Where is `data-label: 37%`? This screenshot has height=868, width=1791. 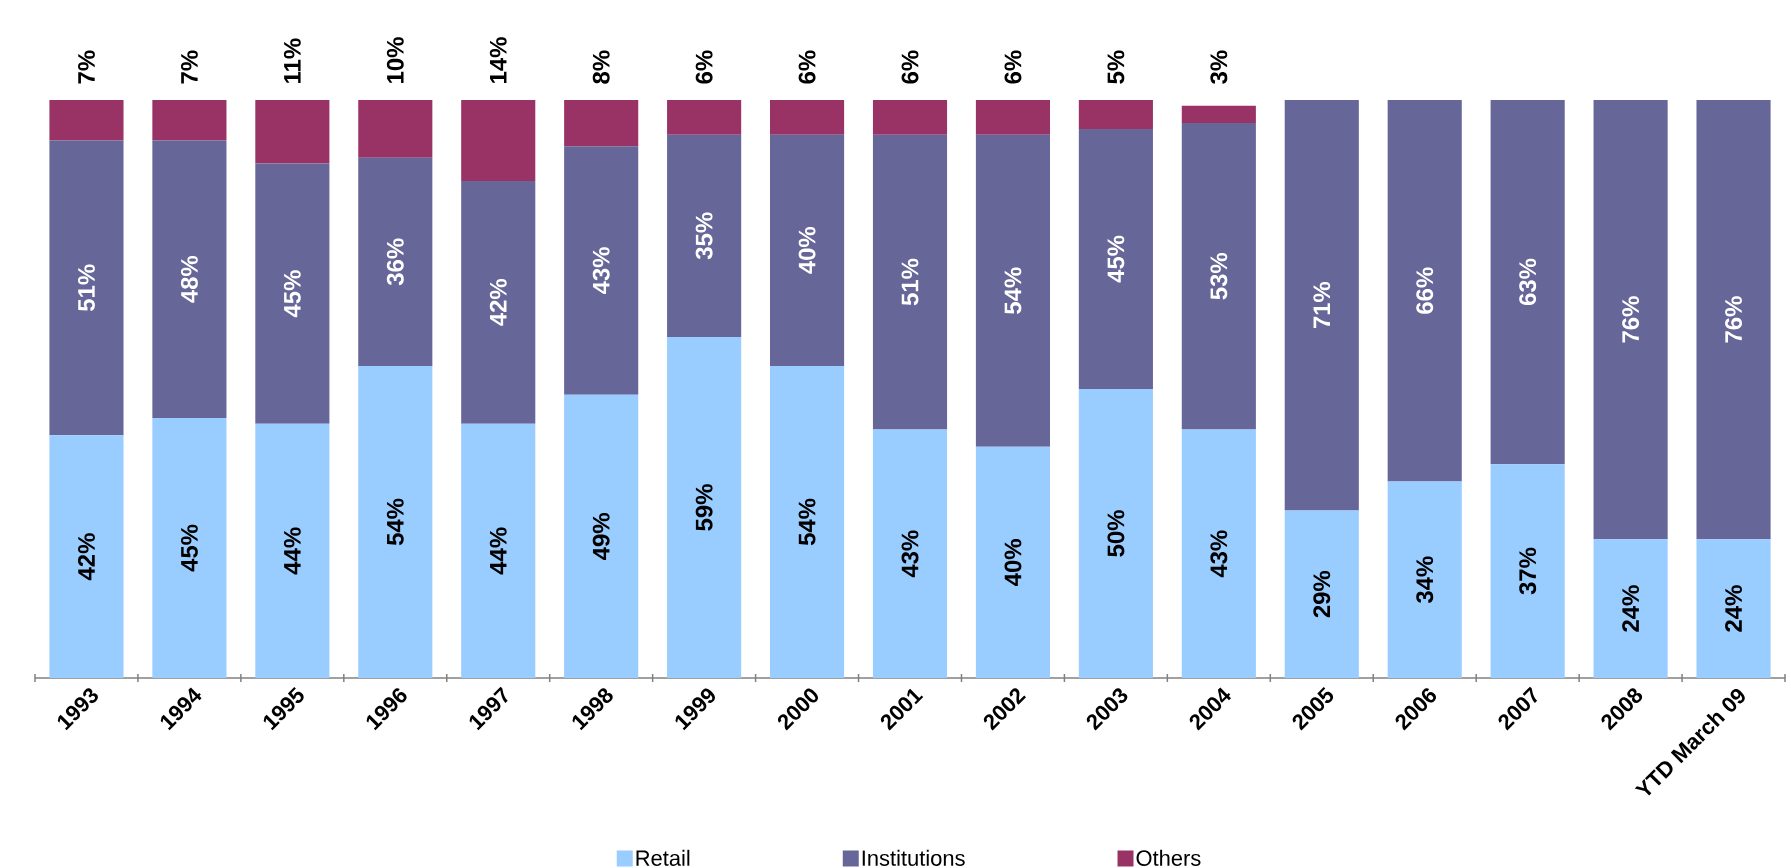
data-label: 37% is located at coordinates (1528, 571).